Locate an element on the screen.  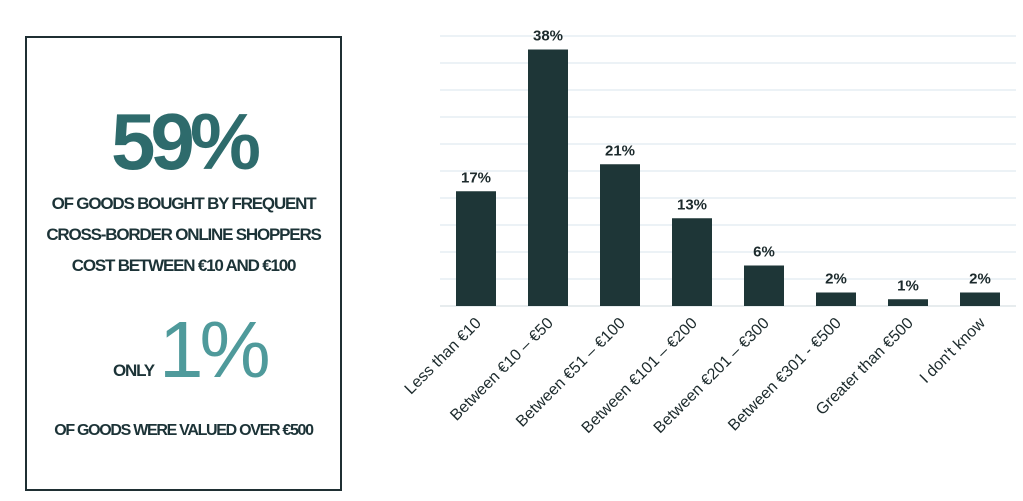
data-label: 21% is located at coordinates (620, 150).